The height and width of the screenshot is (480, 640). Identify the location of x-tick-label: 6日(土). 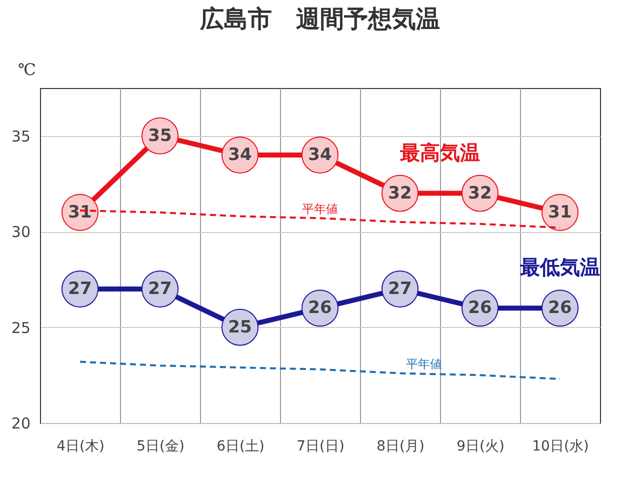
(240, 446).